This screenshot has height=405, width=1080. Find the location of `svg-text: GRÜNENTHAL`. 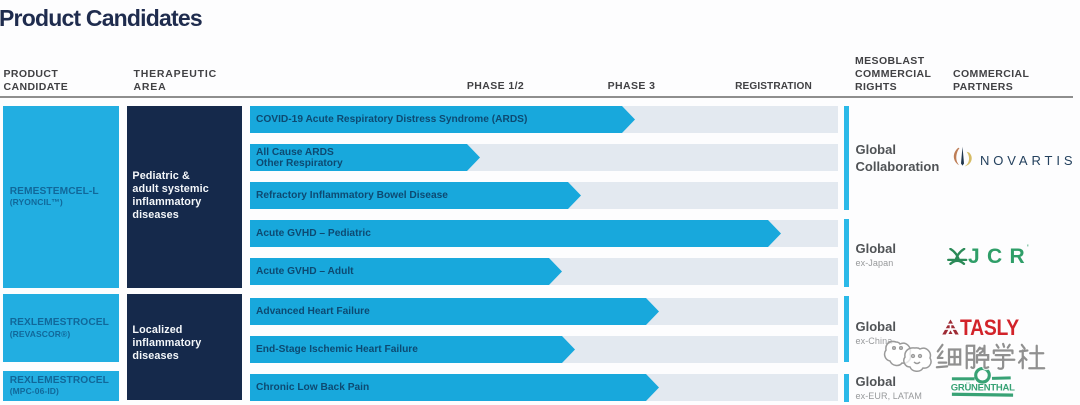

svg-text: GRÜNENTHAL is located at coordinates (983, 388).